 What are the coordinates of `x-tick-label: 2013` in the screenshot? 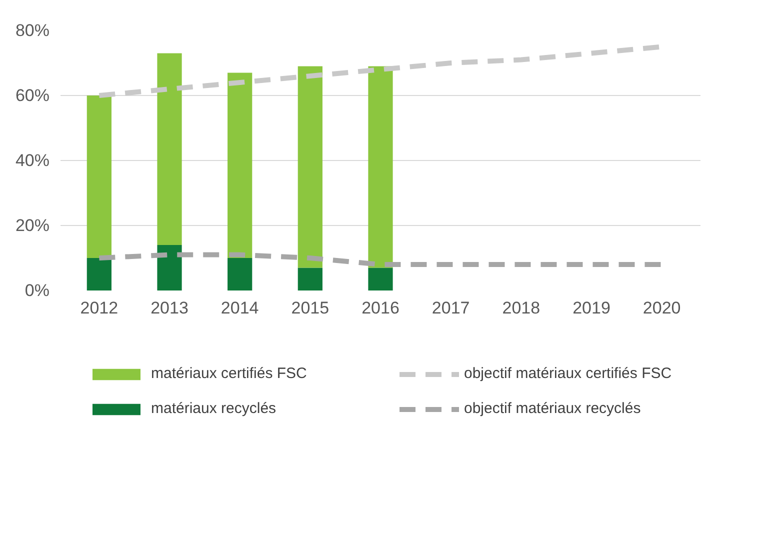 It's located at (169, 308).